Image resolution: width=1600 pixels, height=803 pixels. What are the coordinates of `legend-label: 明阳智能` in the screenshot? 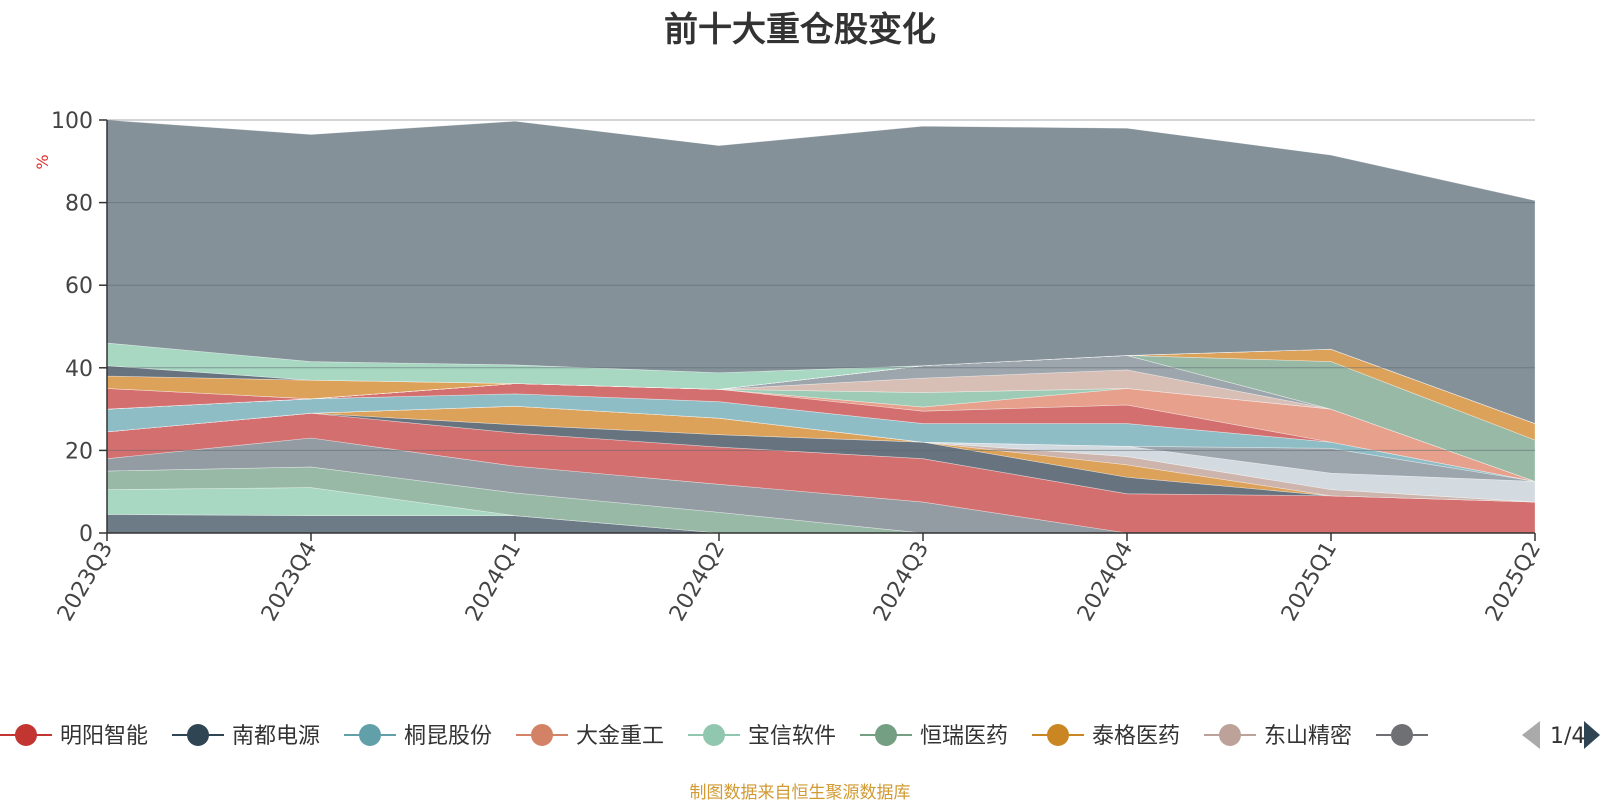 It's located at (104, 736).